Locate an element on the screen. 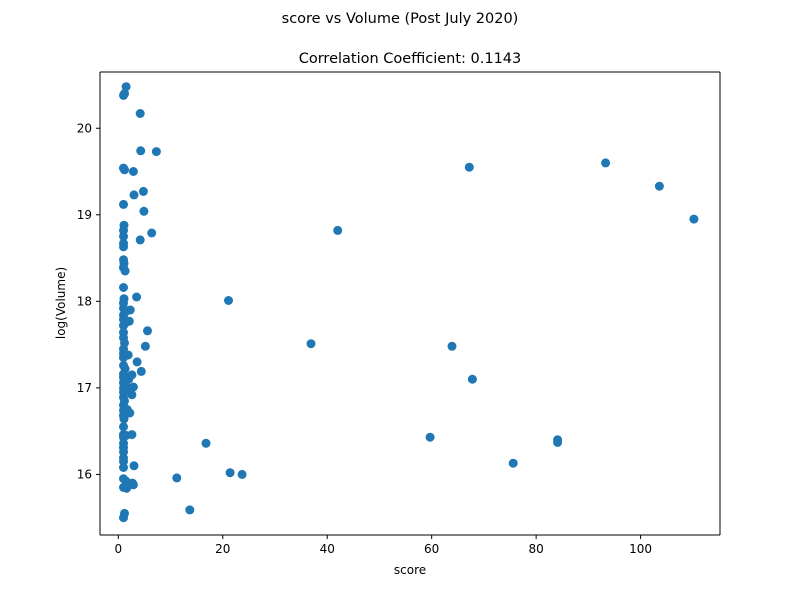 This screenshot has width=800, height=600. y-tick-label: 20 is located at coordinates (84, 128).